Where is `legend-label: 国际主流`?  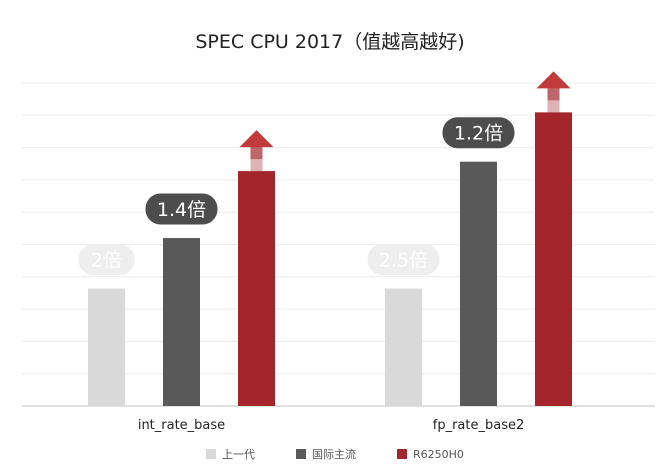 legend-label: 国际主流 is located at coordinates (334, 454).